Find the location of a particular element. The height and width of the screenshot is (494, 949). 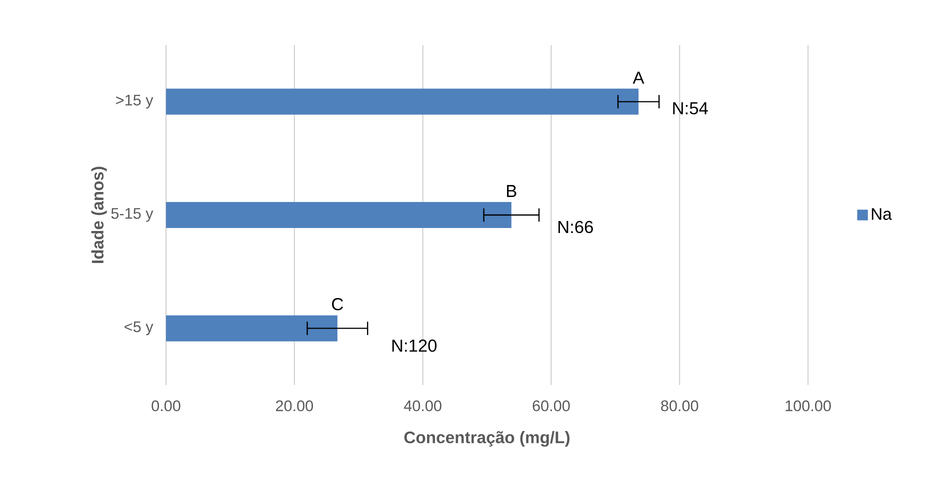

x-tick-label: 80.00 is located at coordinates (679, 406).